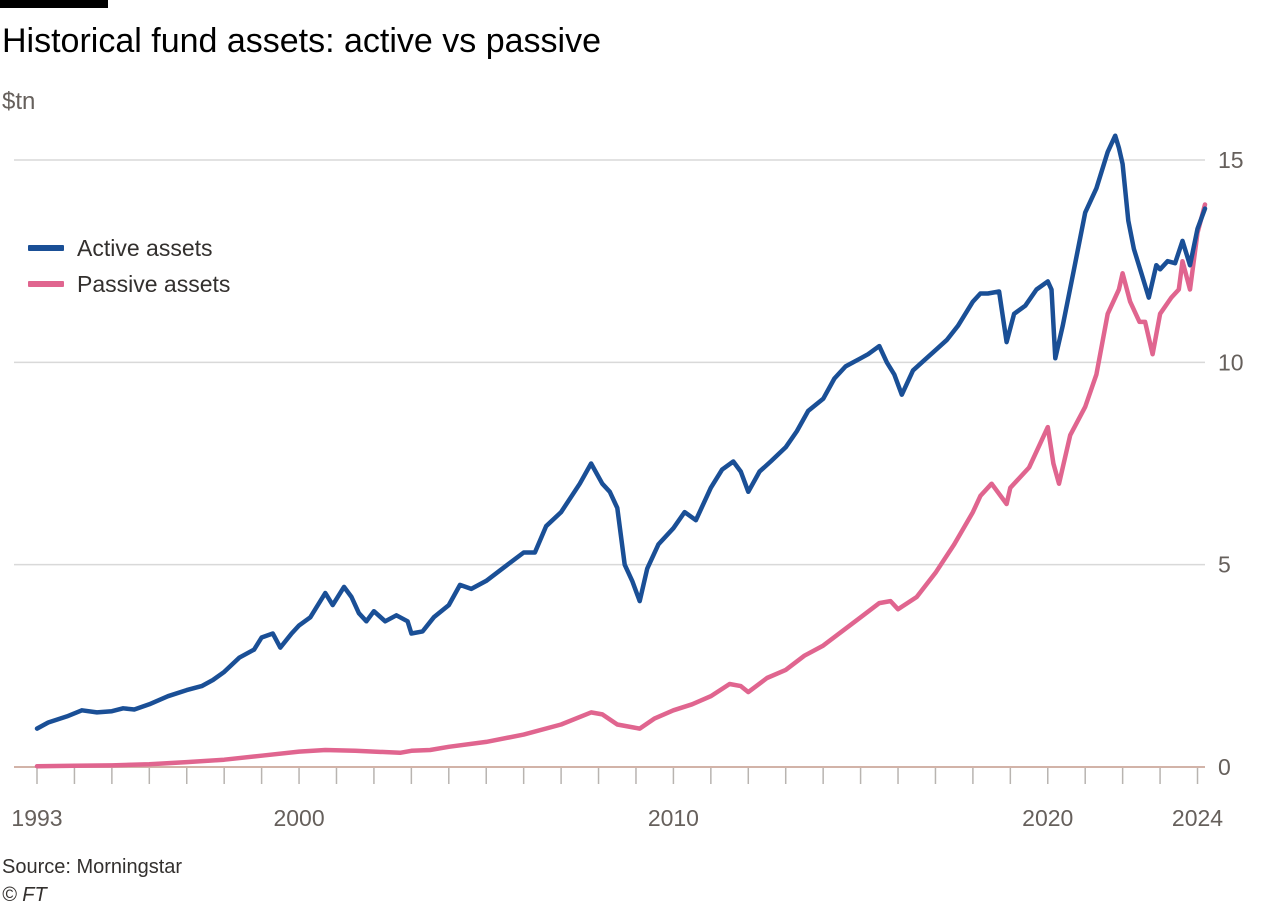  What do you see at coordinates (1231, 160) in the screenshot?
I see `y-tick-label-15: 15` at bounding box center [1231, 160].